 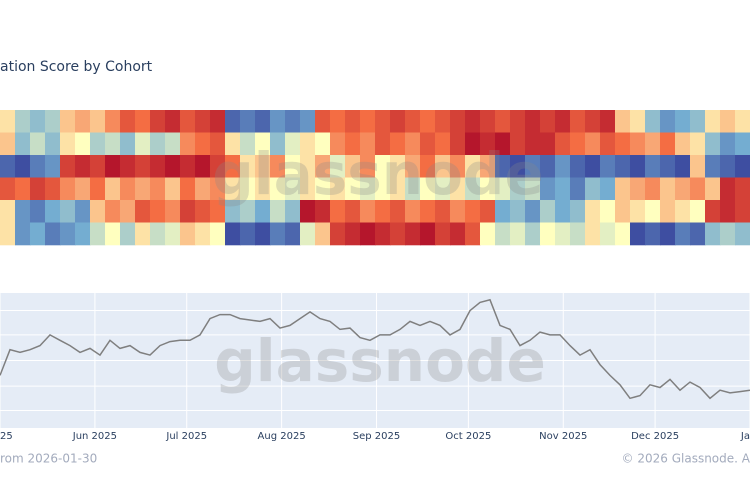 What do you see at coordinates (48, 459) in the screenshot?
I see `footer-date: rom 2026-01-30` at bounding box center [48, 459].